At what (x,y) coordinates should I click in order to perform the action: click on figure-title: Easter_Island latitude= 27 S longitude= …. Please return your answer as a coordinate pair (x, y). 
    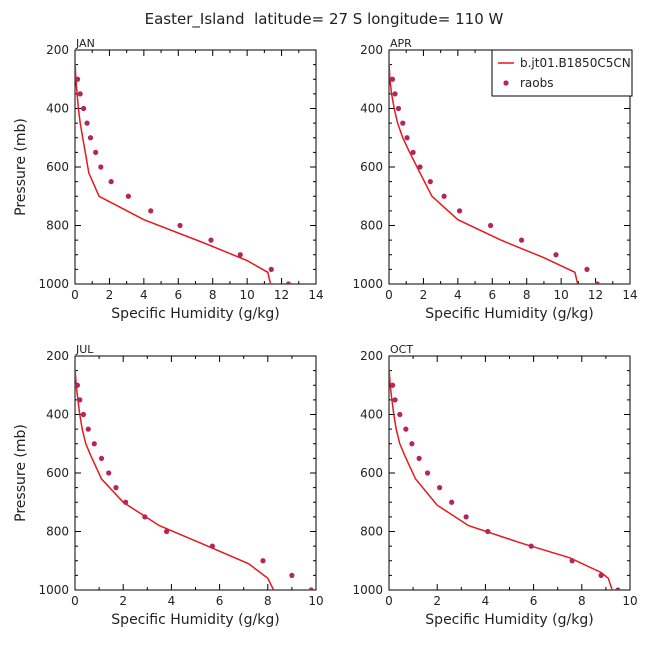
    Looking at the image, I should click on (324, 19).